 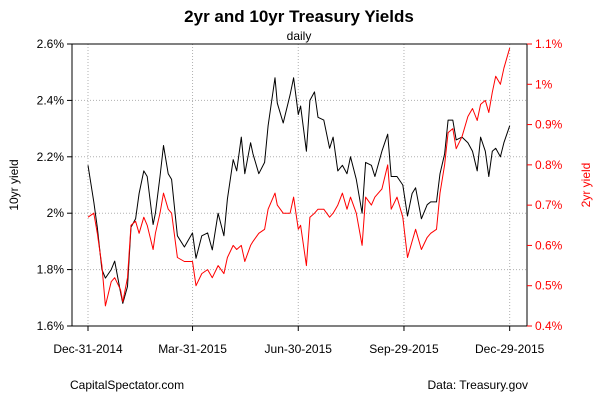 I want to click on right-tick-label: 0.8%, so click(x=549, y=165).